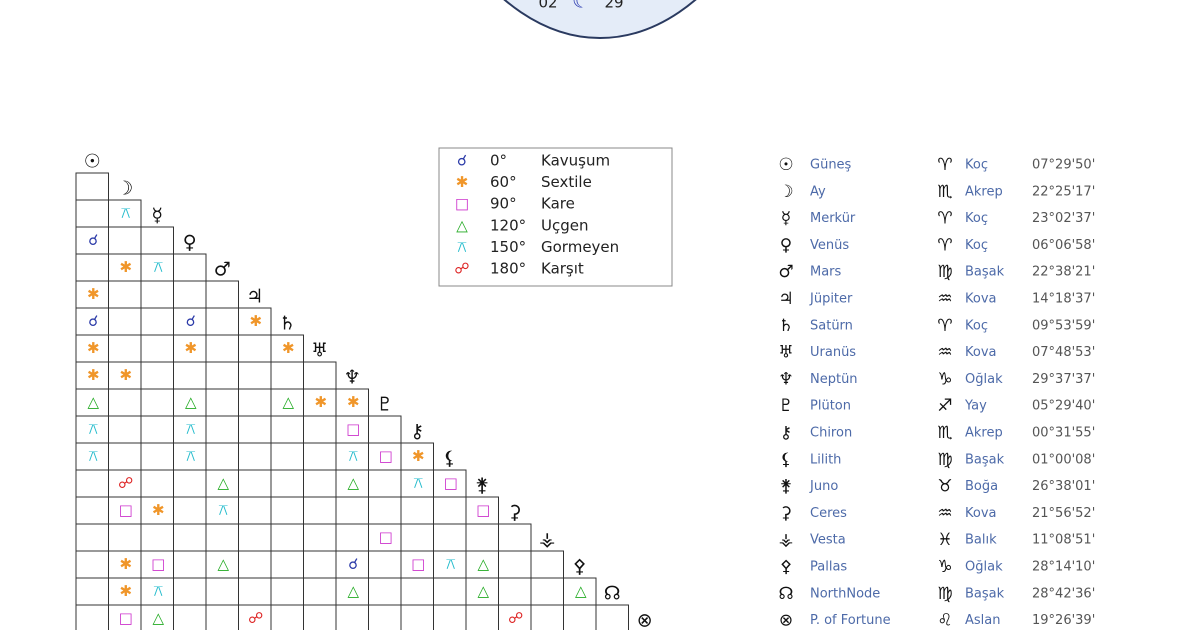 The width and height of the screenshot is (1200, 630). I want to click on planet-symbol: ⚸, so click(786, 460).